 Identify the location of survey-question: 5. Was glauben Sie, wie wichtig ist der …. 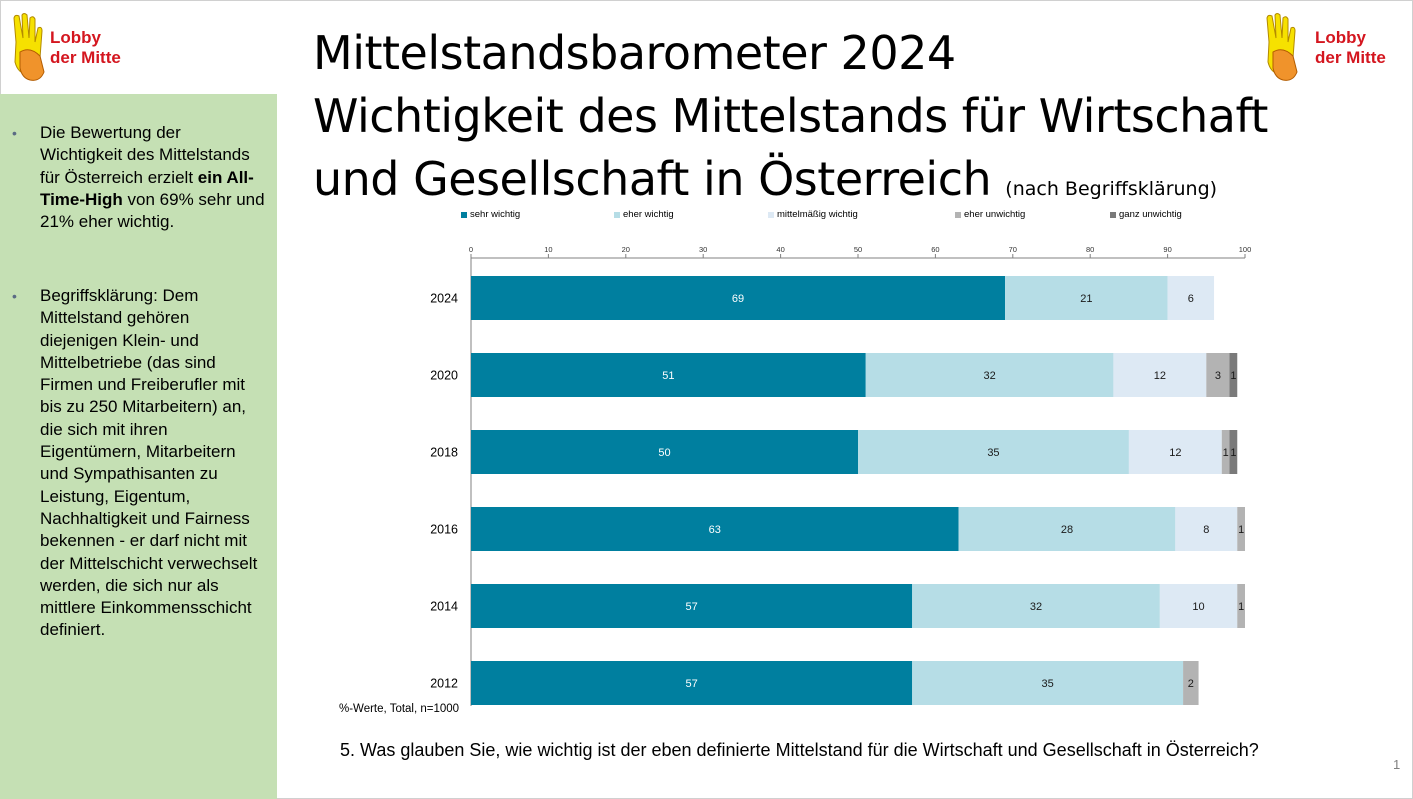
(799, 750).